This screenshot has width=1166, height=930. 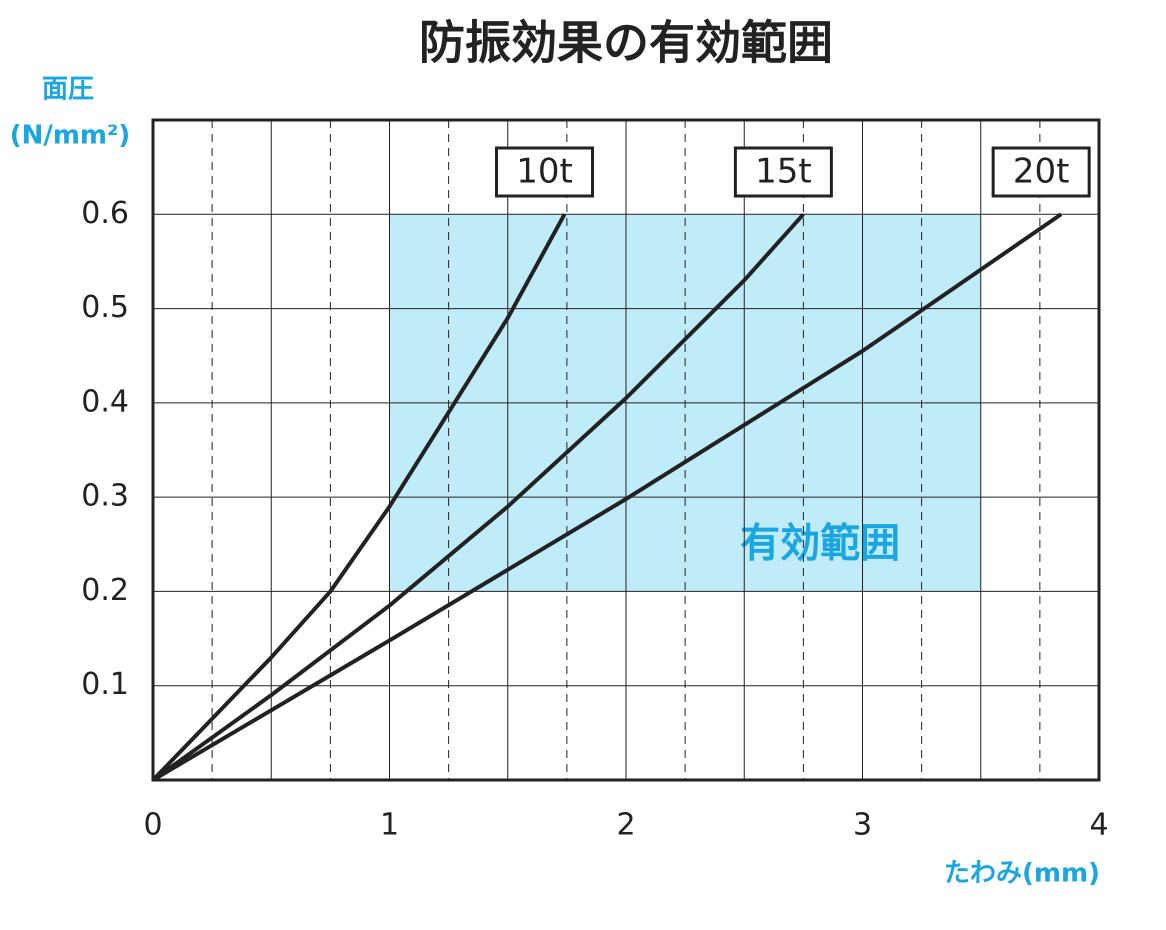 What do you see at coordinates (626, 43) in the screenshot?
I see `chart-title: 防振効果の有効範囲` at bounding box center [626, 43].